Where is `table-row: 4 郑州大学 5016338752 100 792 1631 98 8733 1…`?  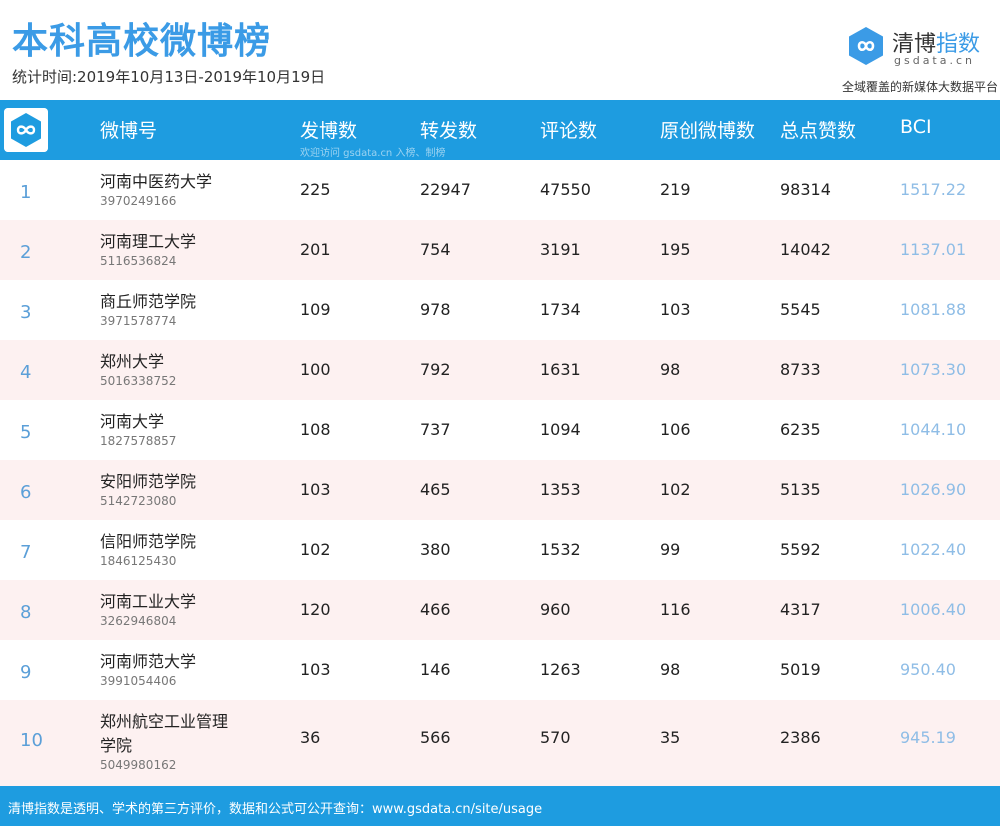 table-row: 4 郑州大学 5016338752 100 792 1631 98 8733 1… is located at coordinates (500, 370).